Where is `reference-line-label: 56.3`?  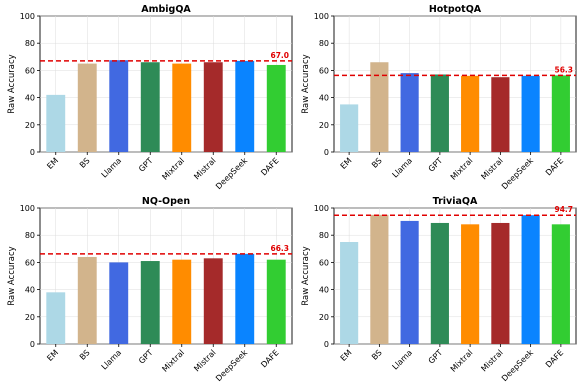
reference-line-label: 56.3 is located at coordinates (563, 69).